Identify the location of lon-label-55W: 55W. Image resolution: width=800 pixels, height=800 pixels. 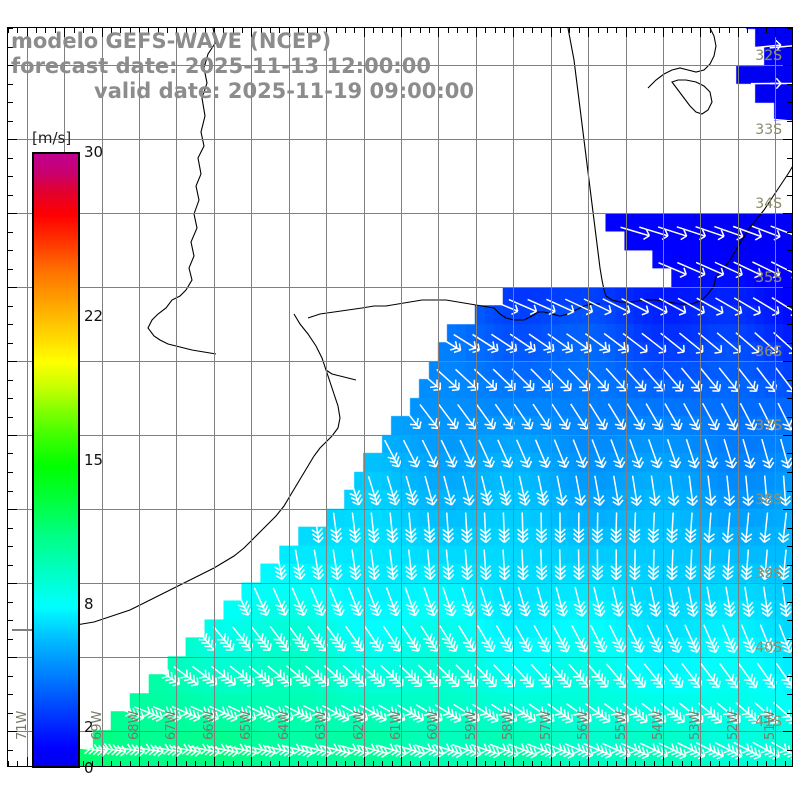
(621, 725).